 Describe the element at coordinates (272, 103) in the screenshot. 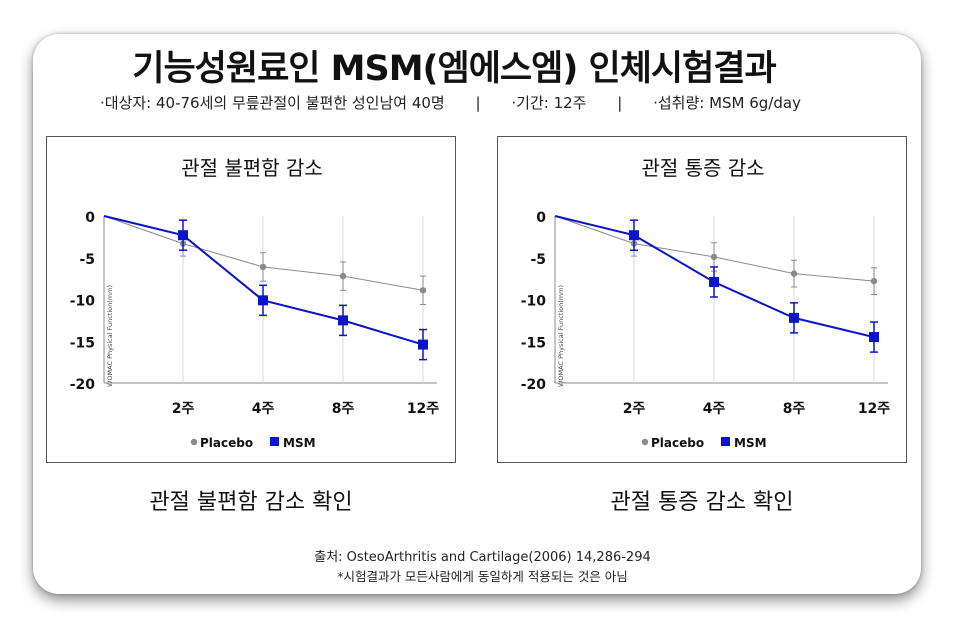

I see `study-subjects: ·대상자: 40-76세의 무릎관절이 불편한 성인남여 40명` at that location.